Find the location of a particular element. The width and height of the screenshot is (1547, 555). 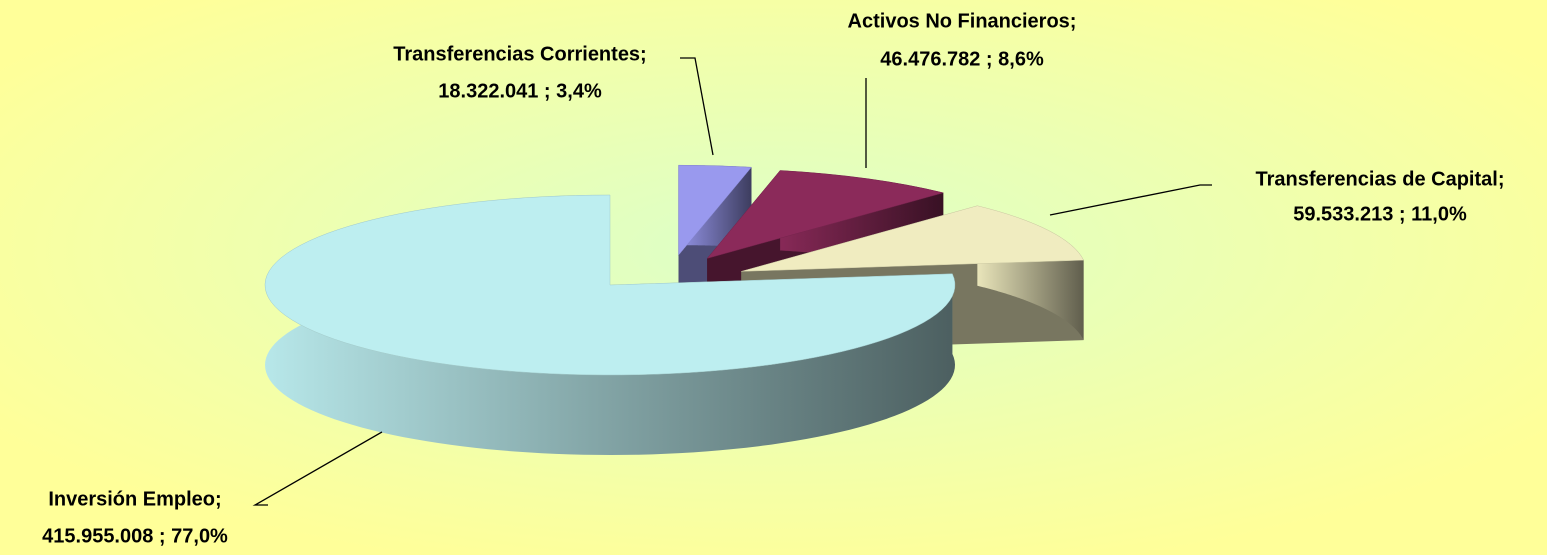

slice-value-label: 415.955.008 ; 77,0% is located at coordinates (135, 536).